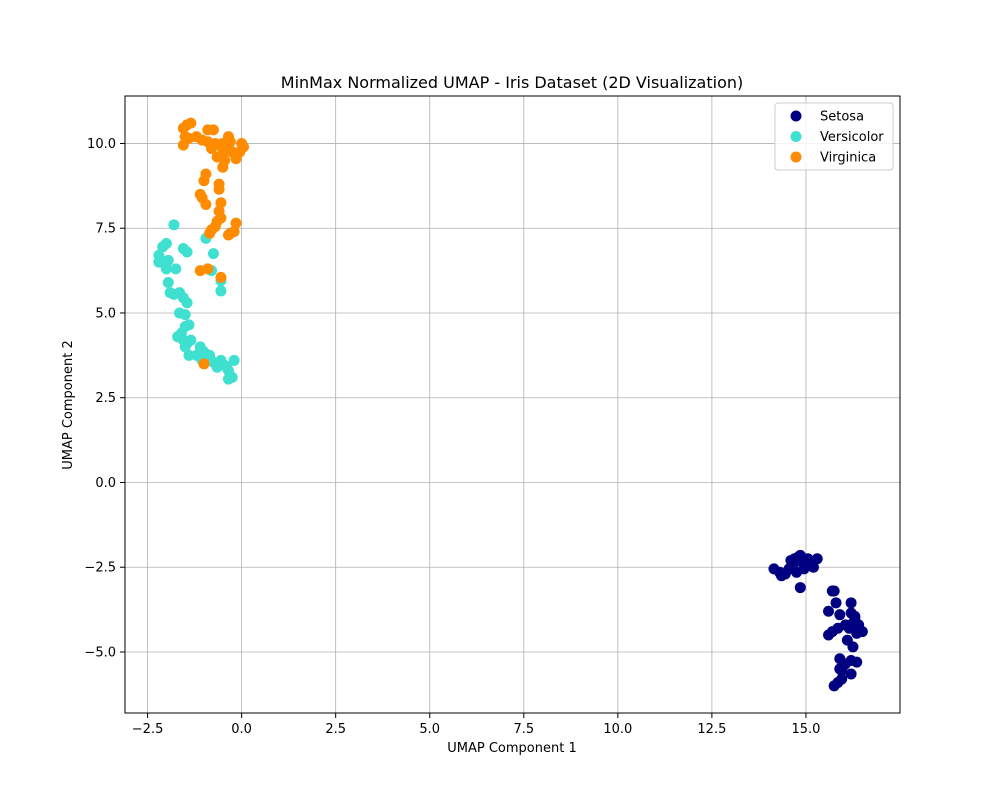  What do you see at coordinates (511, 748) in the screenshot?
I see `x-axis-label: UMAP Component 1` at bounding box center [511, 748].